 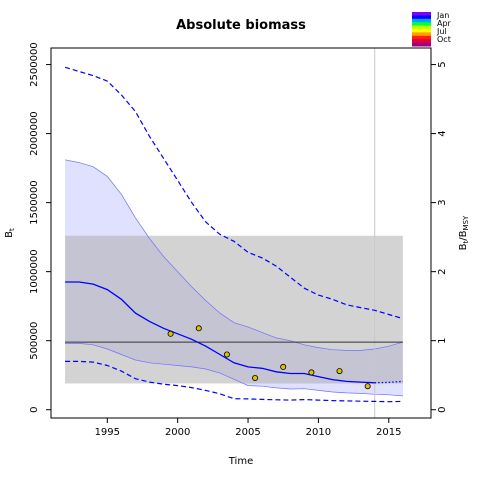 I want to click on y-tick-label: 2500000, so click(x=34, y=64).